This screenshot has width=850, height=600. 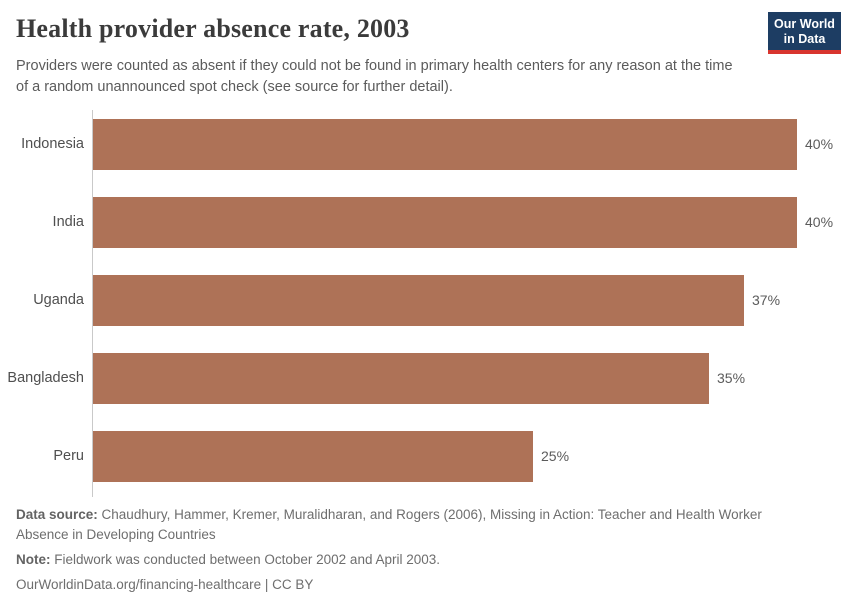 I want to click on bar-row: Peru 25%, so click(x=425, y=456).